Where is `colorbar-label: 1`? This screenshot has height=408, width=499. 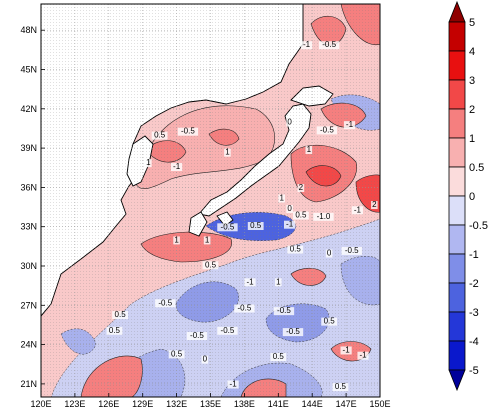 colorbar-label: 1 is located at coordinates (472, 139).